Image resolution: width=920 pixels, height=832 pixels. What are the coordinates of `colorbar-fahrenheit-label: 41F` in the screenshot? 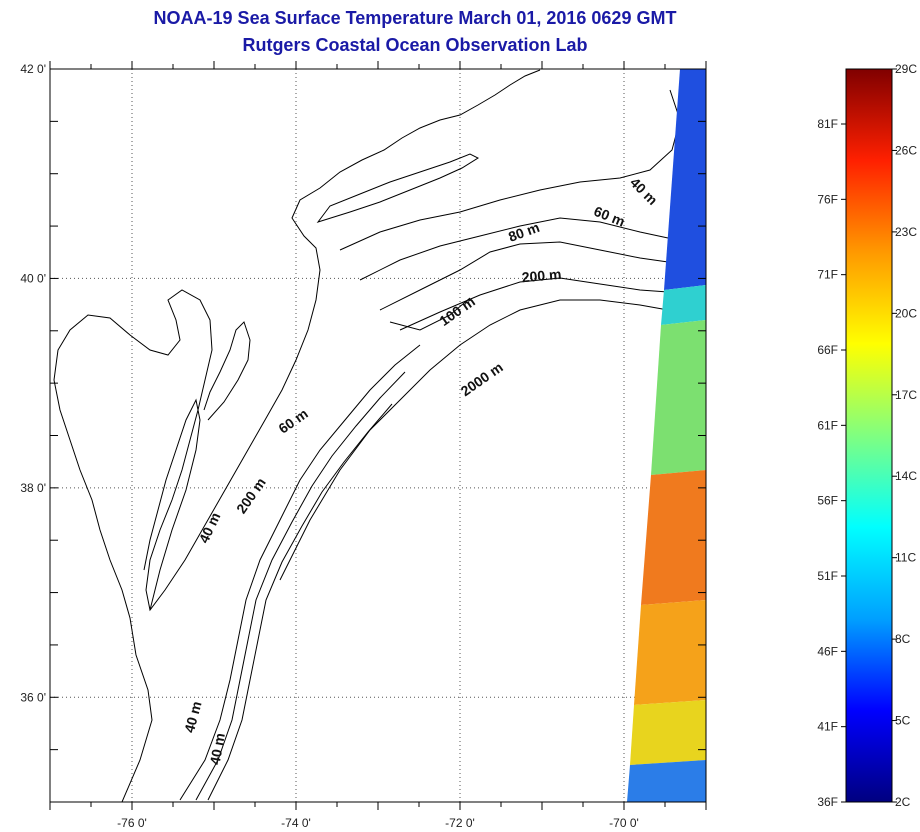 It's located at (827, 727).